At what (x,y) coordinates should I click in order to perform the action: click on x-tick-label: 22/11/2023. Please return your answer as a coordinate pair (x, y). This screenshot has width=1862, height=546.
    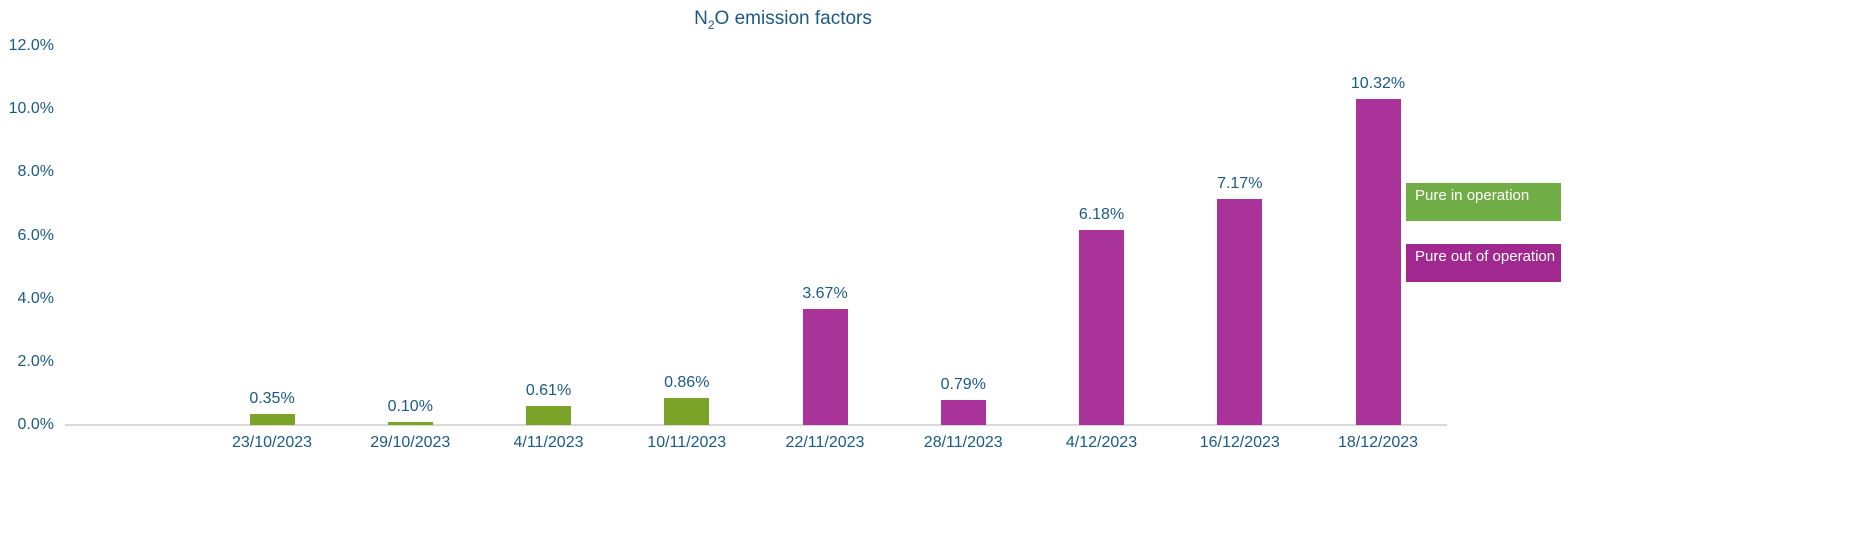
    Looking at the image, I should click on (825, 442).